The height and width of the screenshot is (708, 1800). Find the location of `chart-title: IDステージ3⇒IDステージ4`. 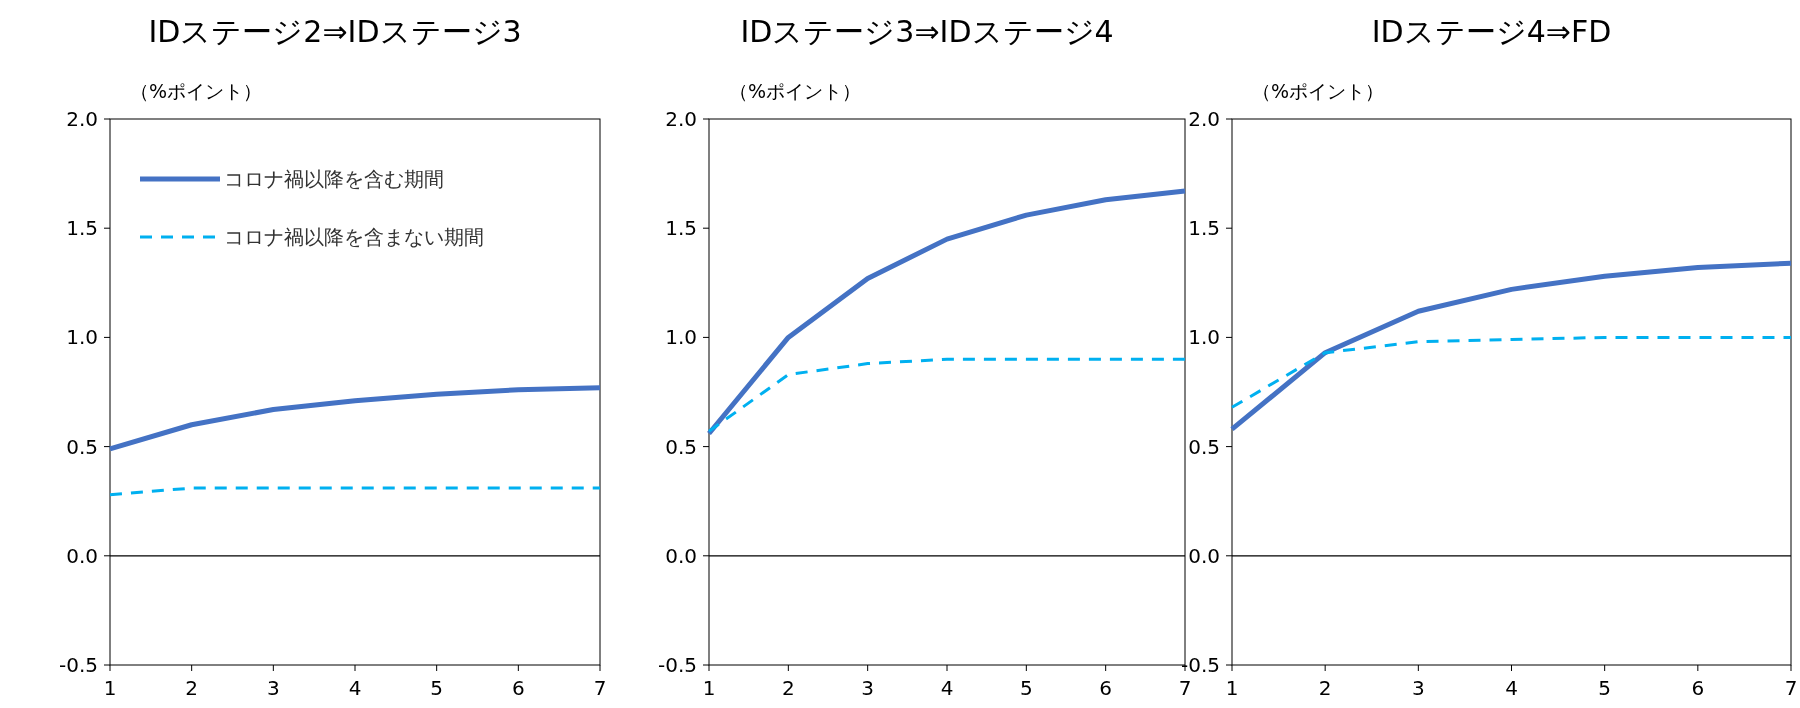

chart-title: IDステージ3⇒IDステージ4 is located at coordinates (927, 31).